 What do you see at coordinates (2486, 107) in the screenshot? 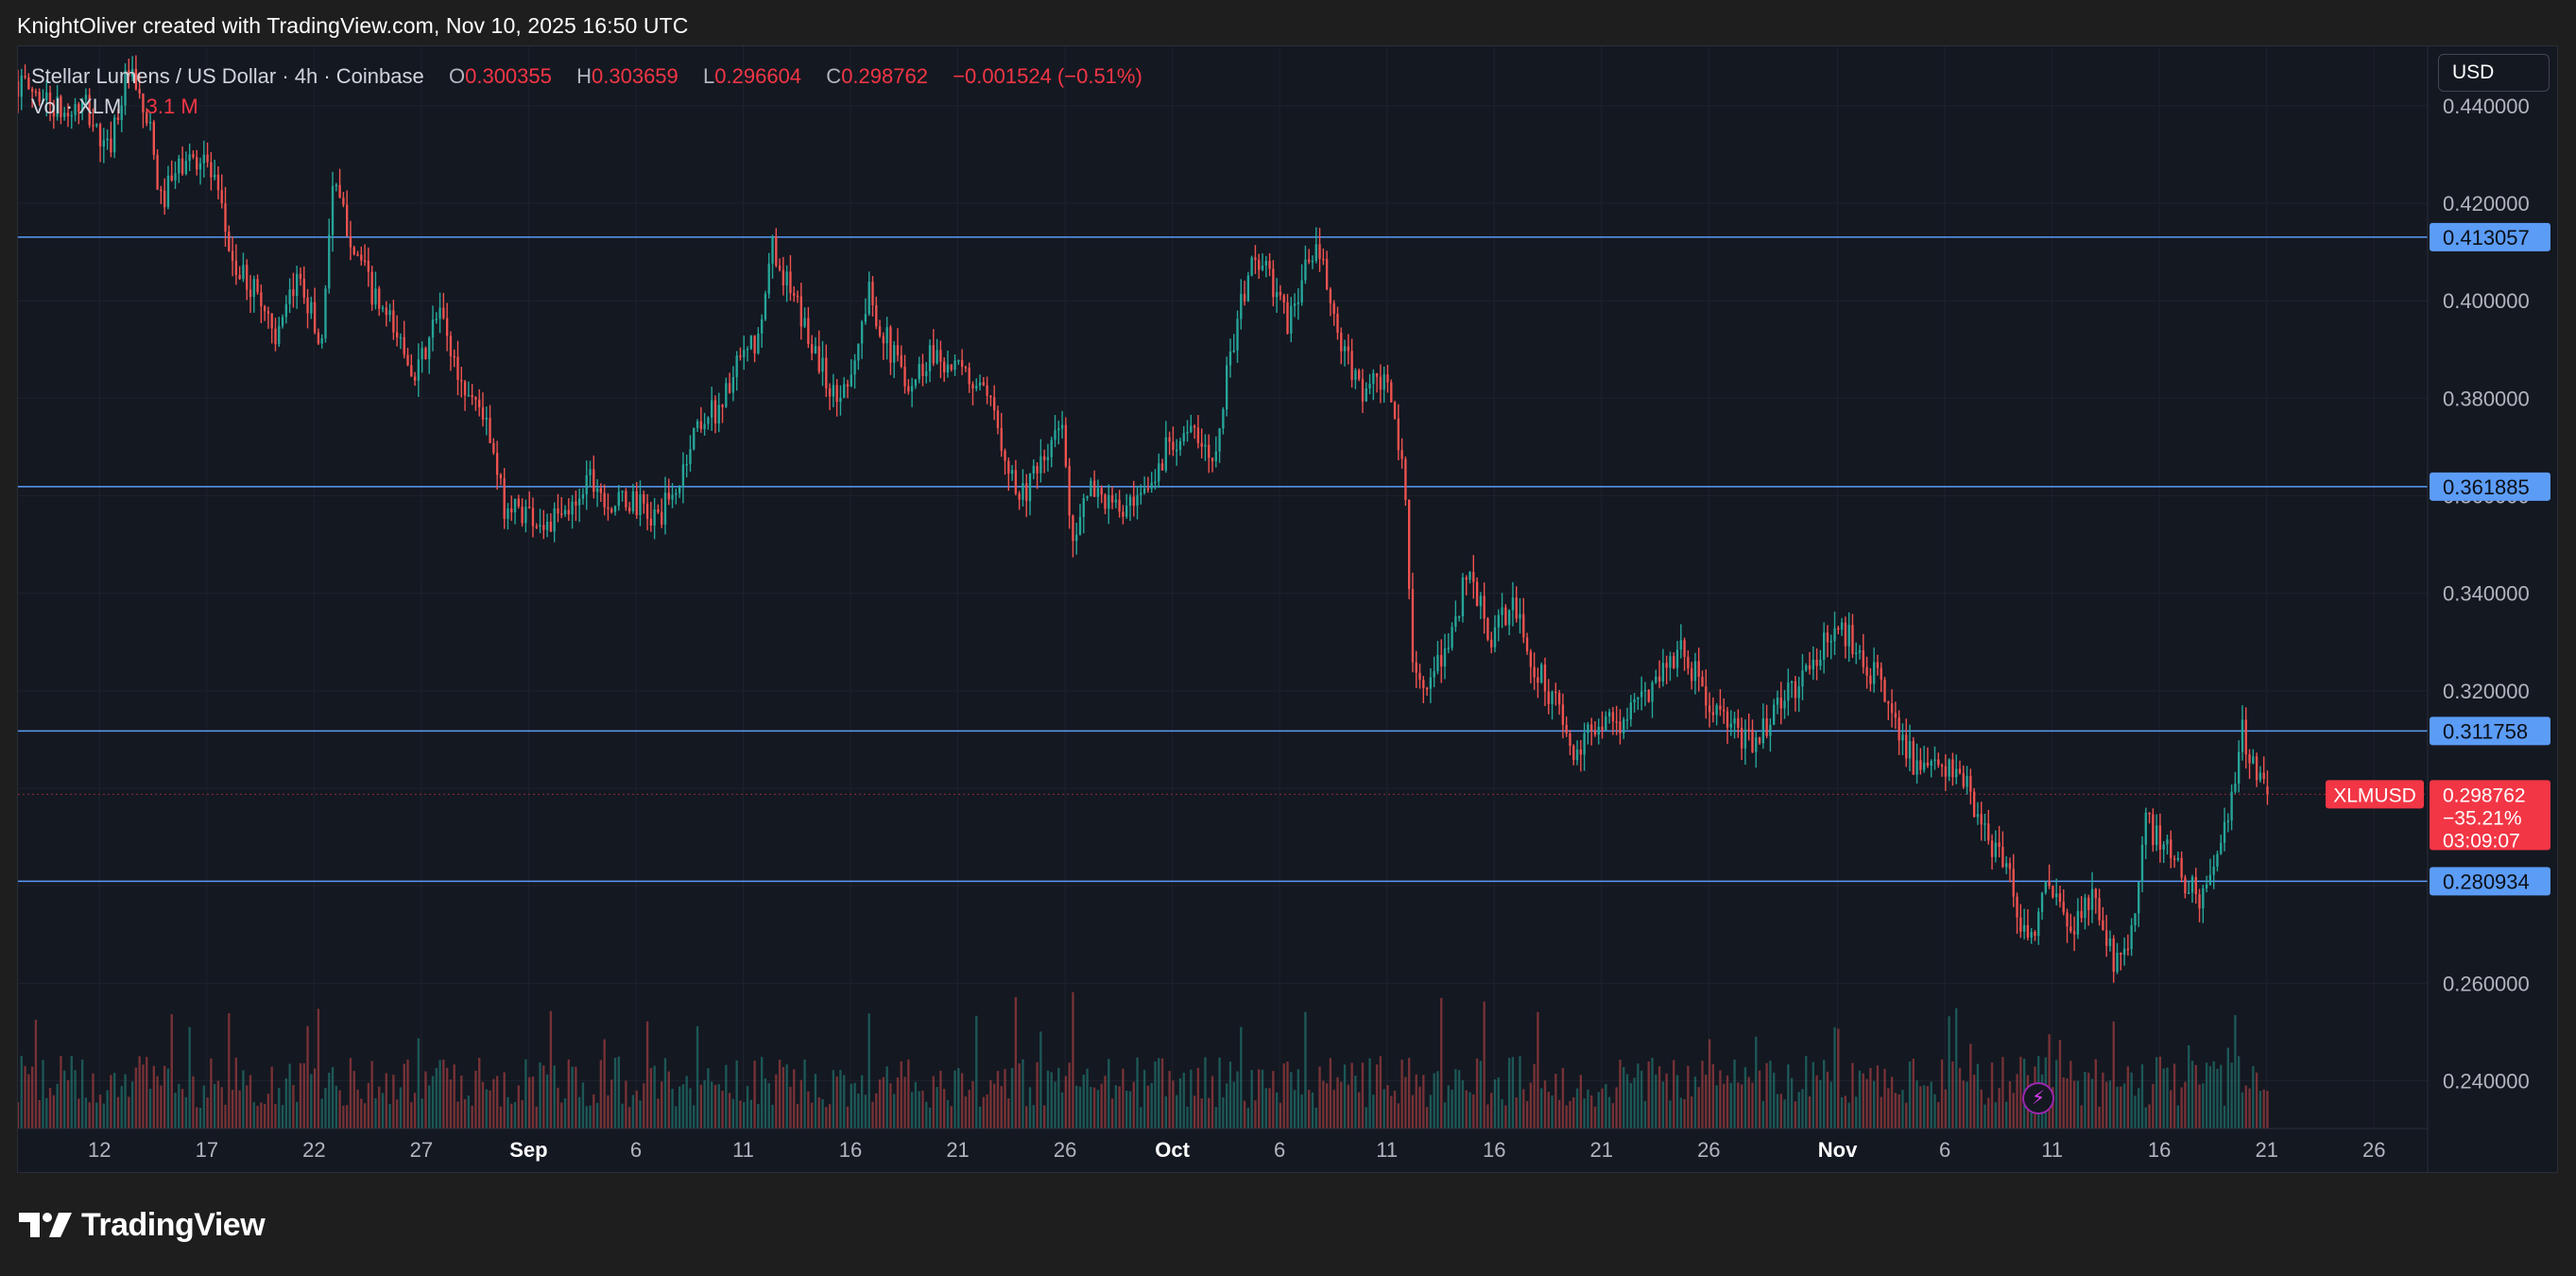
I see `price-tick-label: 0.440000` at bounding box center [2486, 107].